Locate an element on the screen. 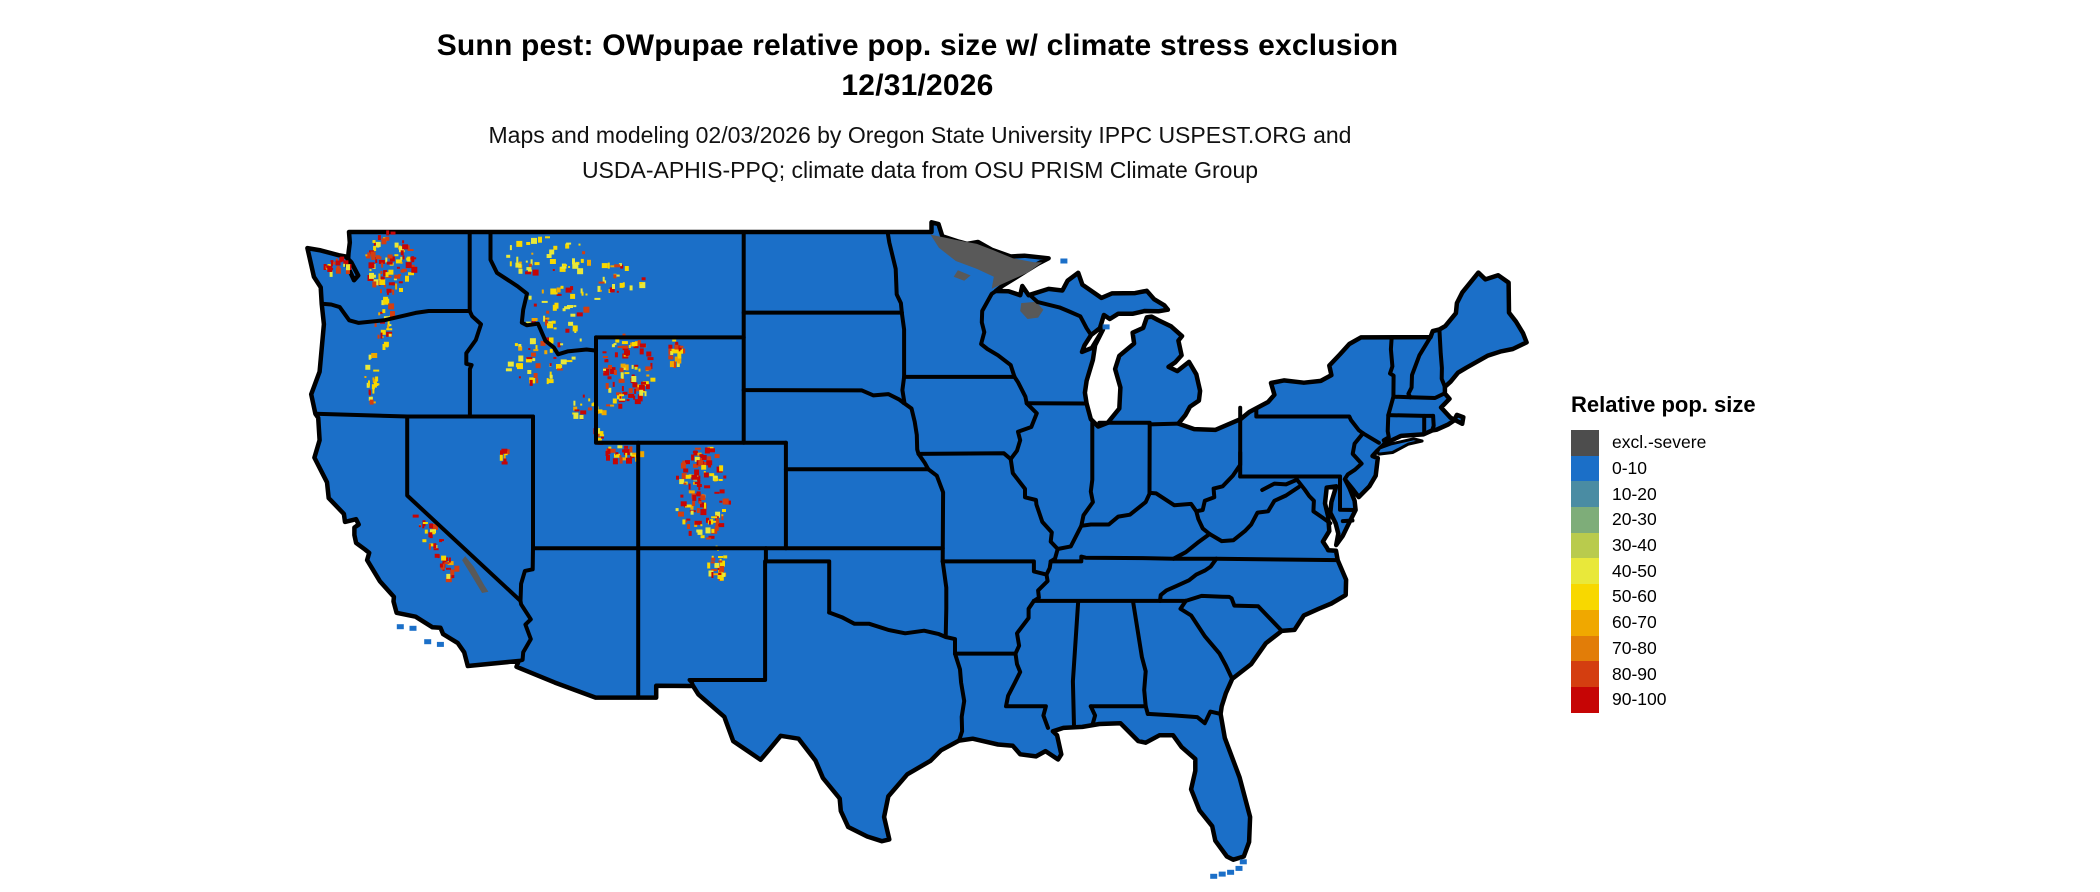 This screenshot has height=892, width=2100. legend-item-excl.-severe: excl.-severe is located at coordinates (1663, 443).